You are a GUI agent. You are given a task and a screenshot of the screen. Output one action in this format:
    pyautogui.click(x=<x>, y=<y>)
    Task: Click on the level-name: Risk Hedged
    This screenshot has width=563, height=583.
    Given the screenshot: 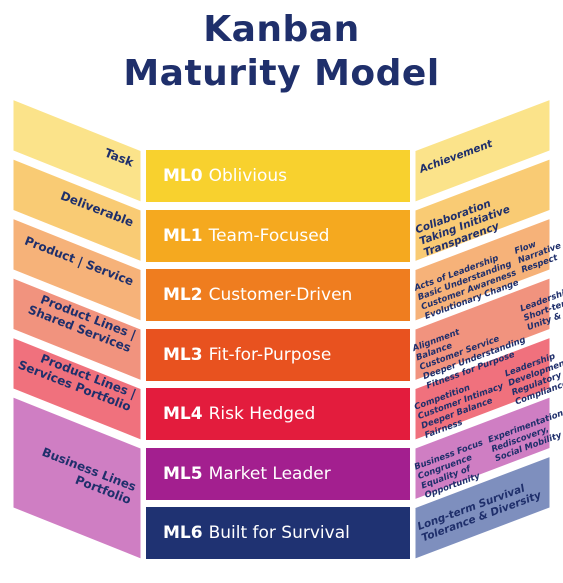 What is the action you would take?
    pyautogui.click(x=262, y=414)
    